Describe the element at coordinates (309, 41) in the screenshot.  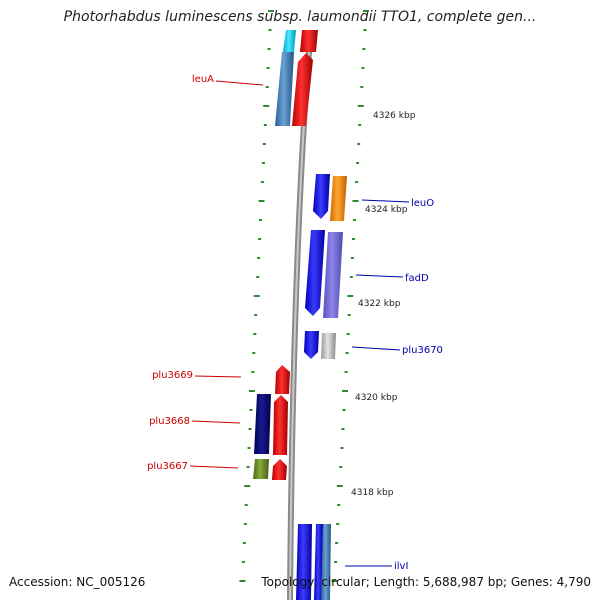
I see `gene-red-top` at that location.